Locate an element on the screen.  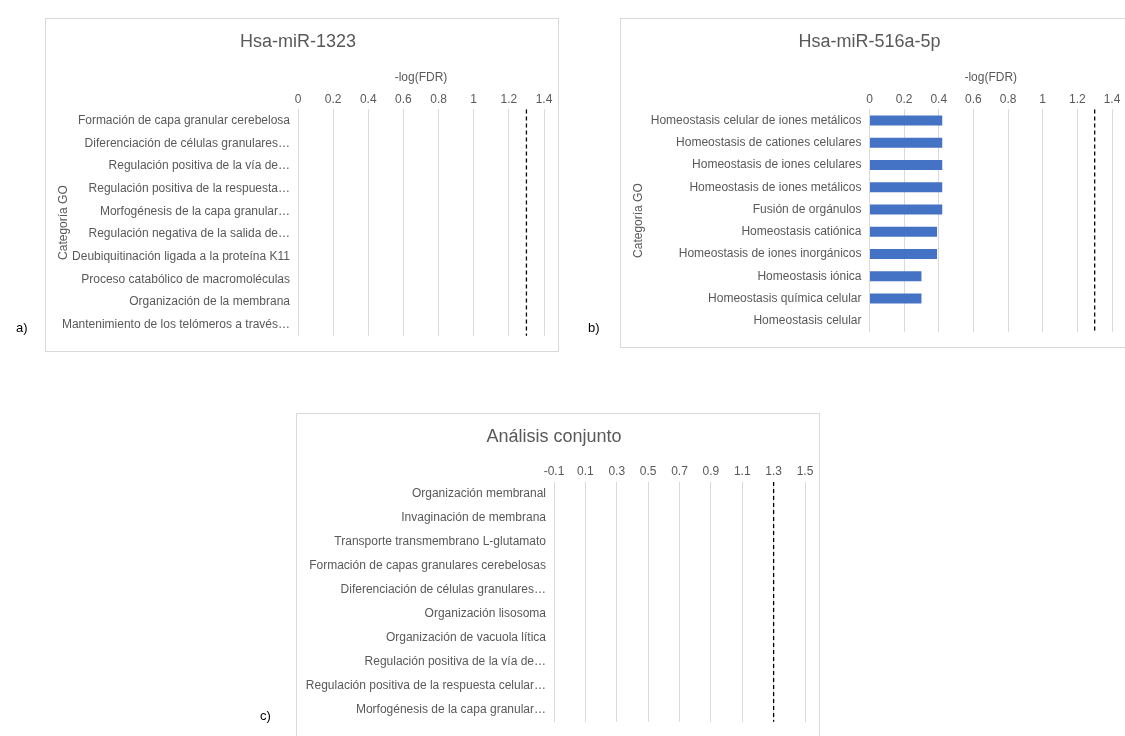
chart-title: Análisis conjunto is located at coordinates (554, 435).